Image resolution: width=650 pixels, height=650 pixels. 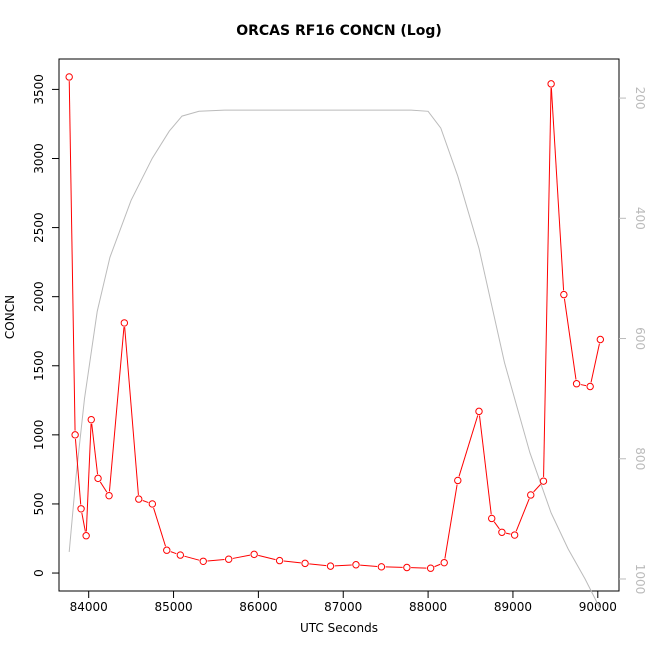 What do you see at coordinates (39, 503) in the screenshot?
I see `y-tick-label: 500` at bounding box center [39, 503].